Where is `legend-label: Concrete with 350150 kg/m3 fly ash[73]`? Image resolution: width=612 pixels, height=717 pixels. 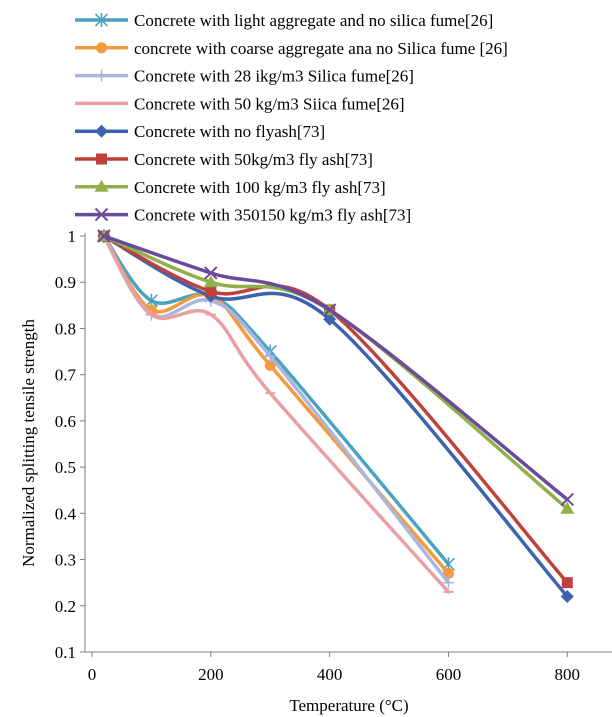
legend-label: Concrete with 350150 kg/m3 fly ash[73] is located at coordinates (272, 215).